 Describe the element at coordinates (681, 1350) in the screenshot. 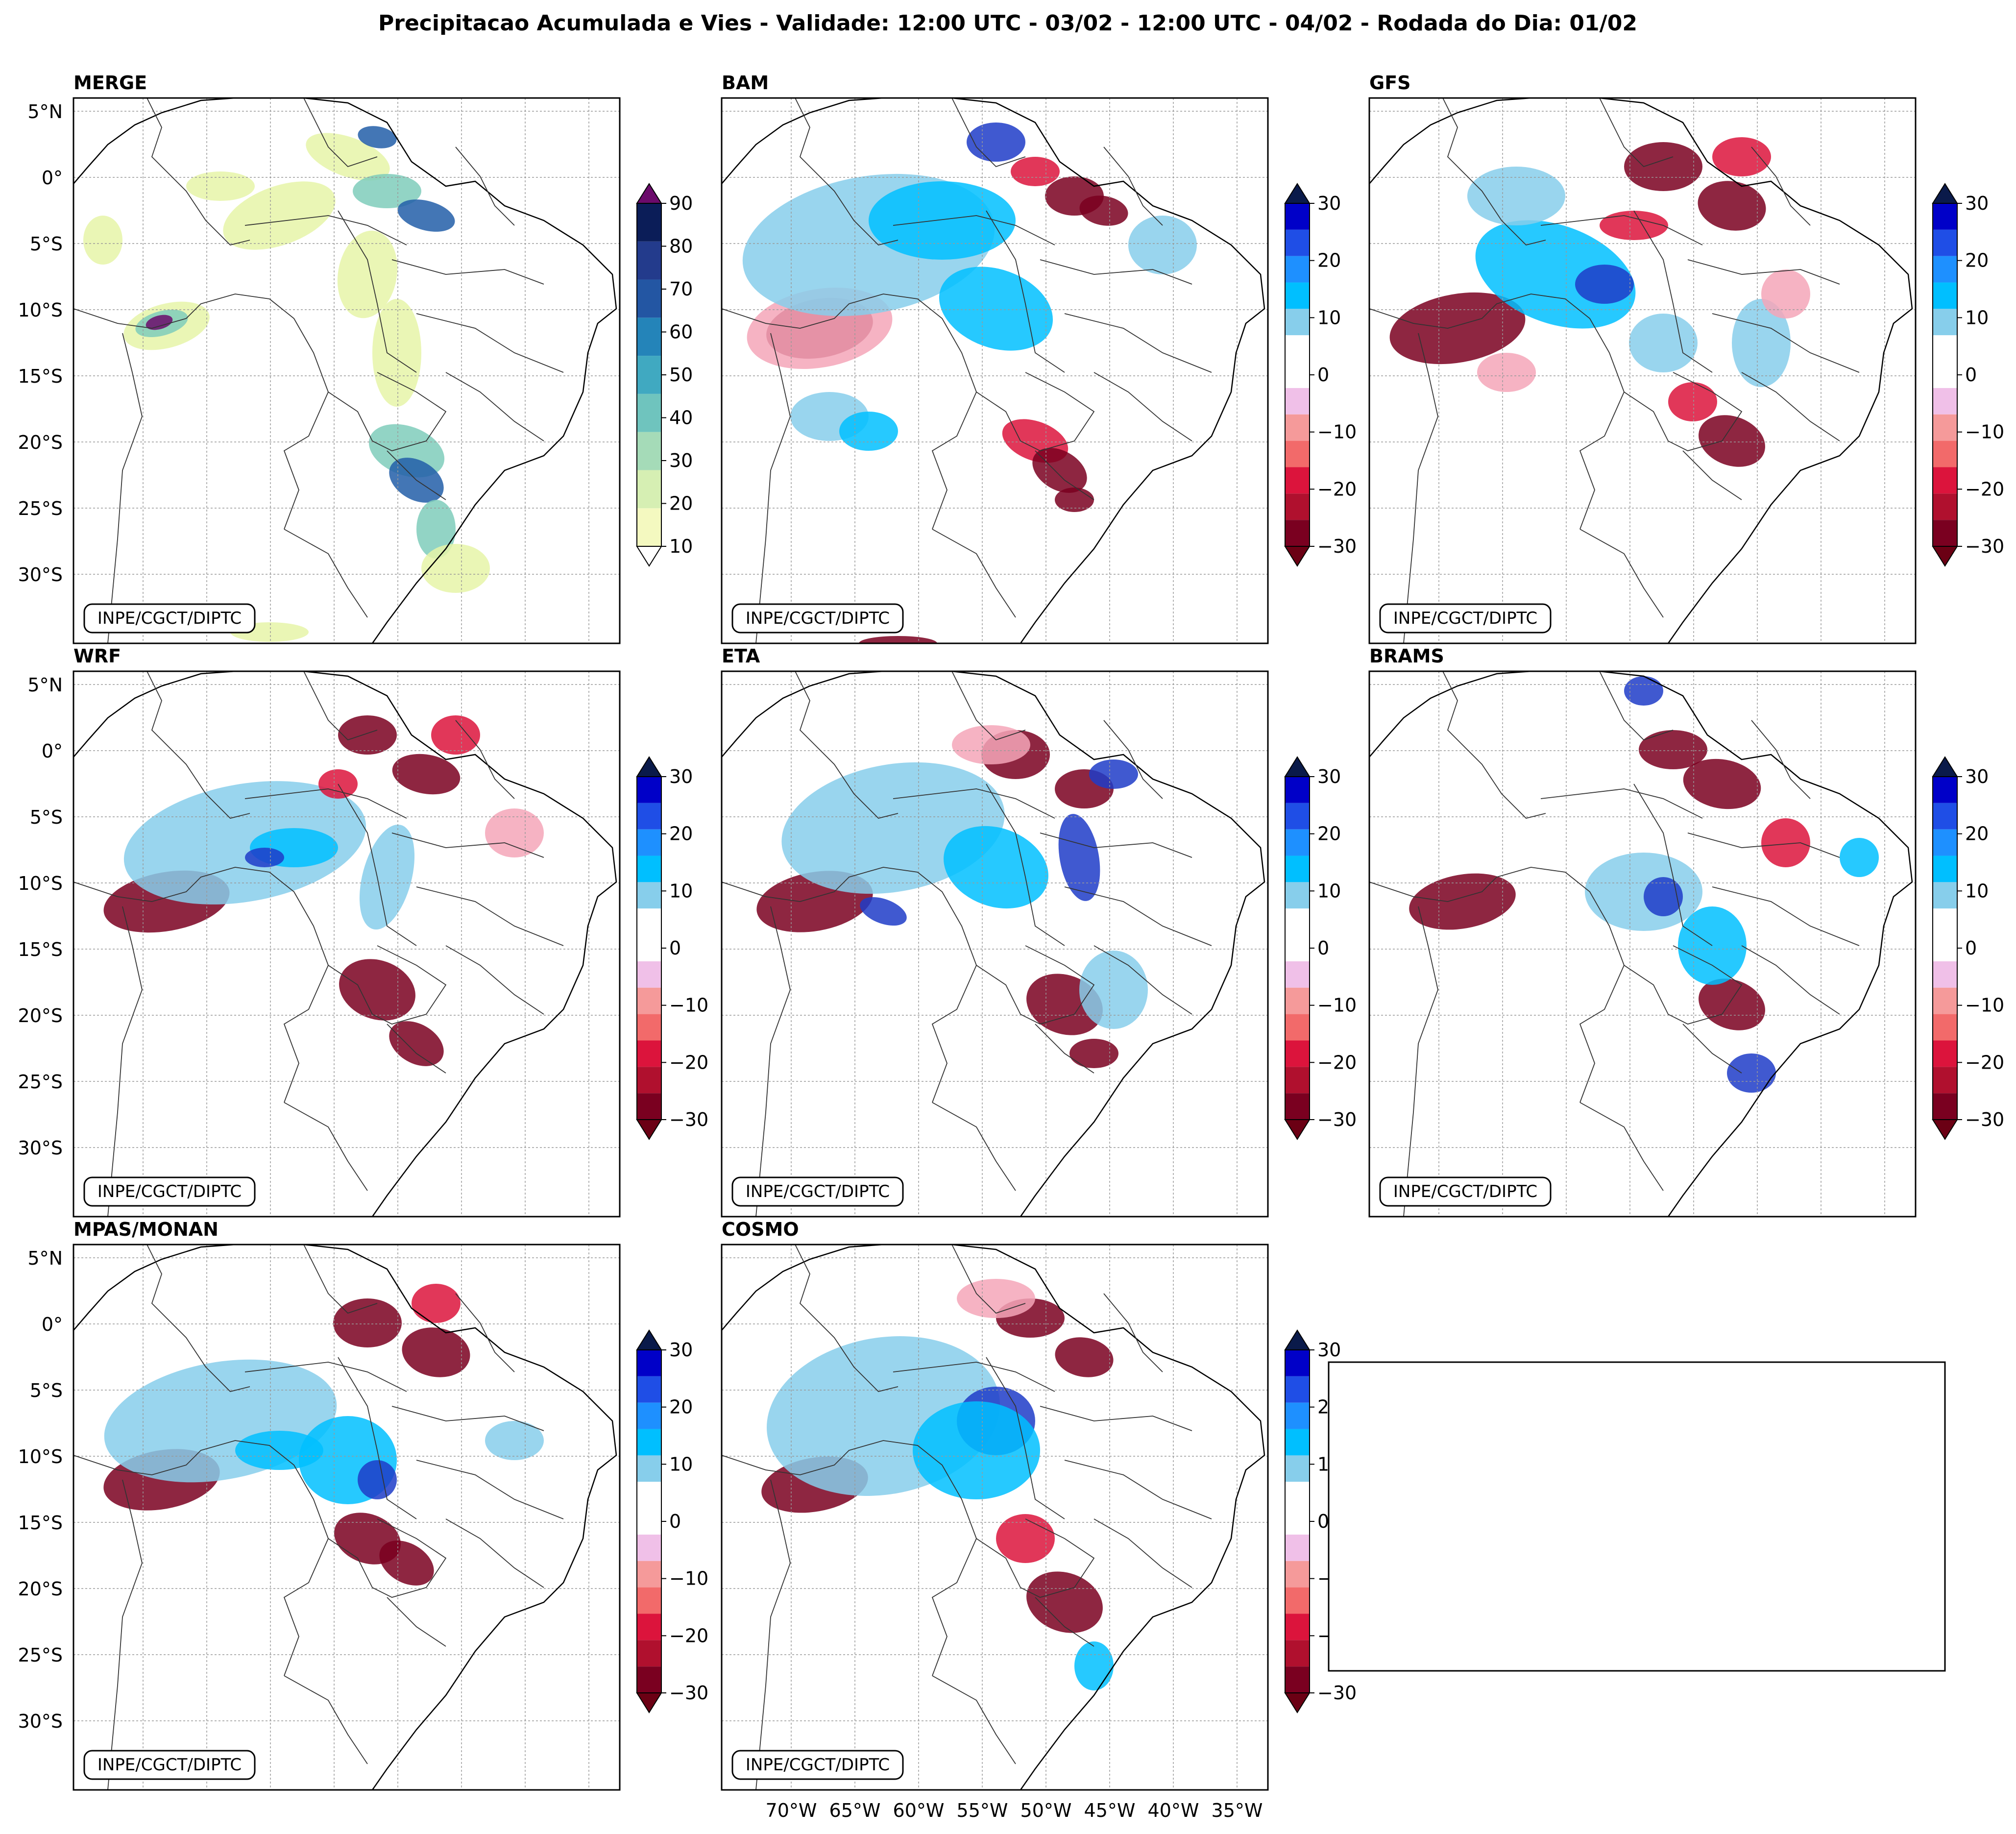

I see `colorbar-tick-label: 30` at that location.